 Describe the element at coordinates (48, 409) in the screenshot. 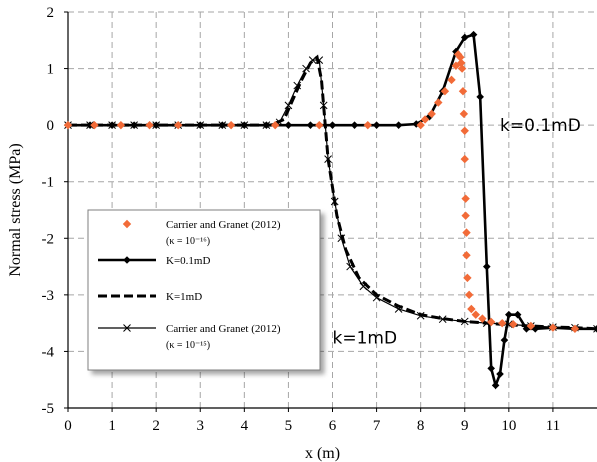

I see `y-tick-label: -5` at that location.